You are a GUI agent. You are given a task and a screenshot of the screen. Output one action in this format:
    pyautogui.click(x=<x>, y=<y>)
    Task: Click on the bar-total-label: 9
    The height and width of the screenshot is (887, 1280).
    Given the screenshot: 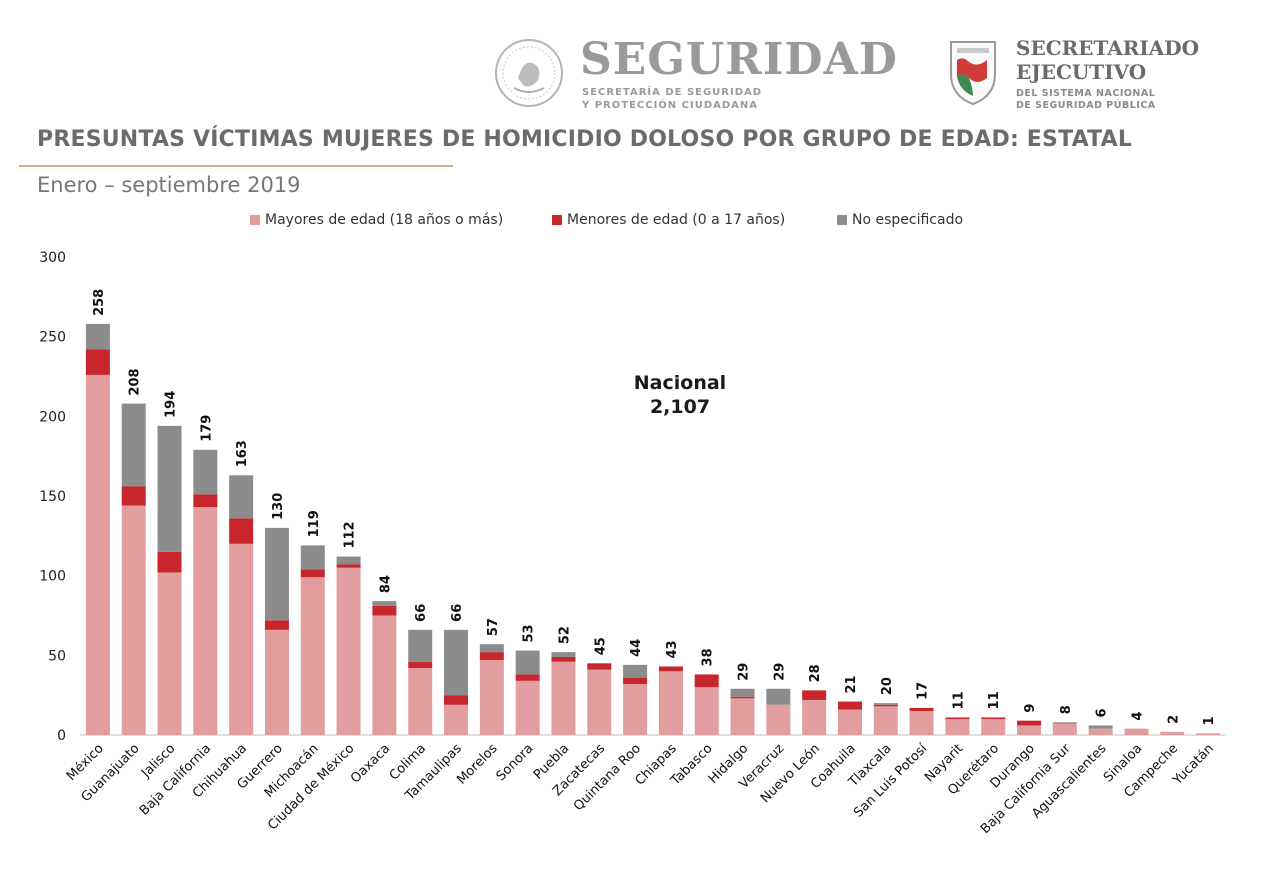 What is the action you would take?
    pyautogui.click(x=1030, y=708)
    